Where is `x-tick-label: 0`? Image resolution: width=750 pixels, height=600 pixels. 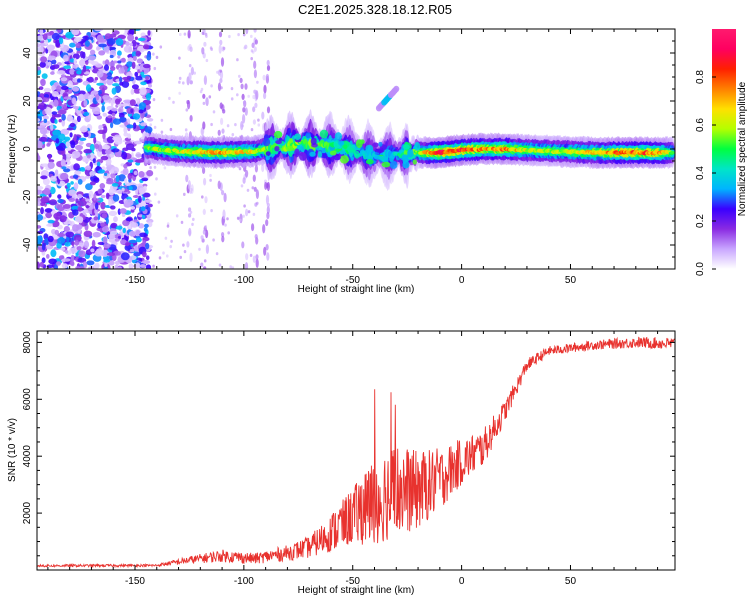 x-tick-label: 0 is located at coordinates (462, 581).